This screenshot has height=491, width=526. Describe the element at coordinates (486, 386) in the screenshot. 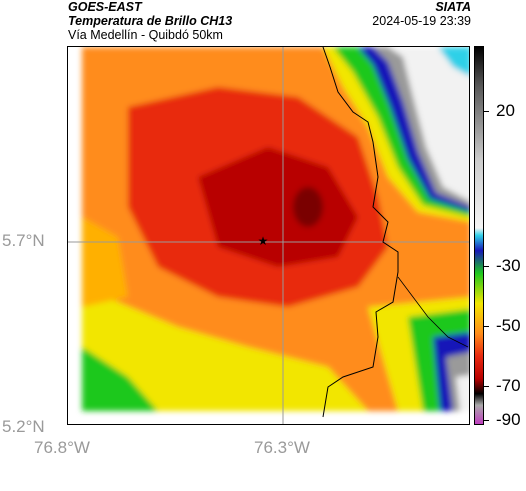

I see `cbar-tick-m70` at that location.